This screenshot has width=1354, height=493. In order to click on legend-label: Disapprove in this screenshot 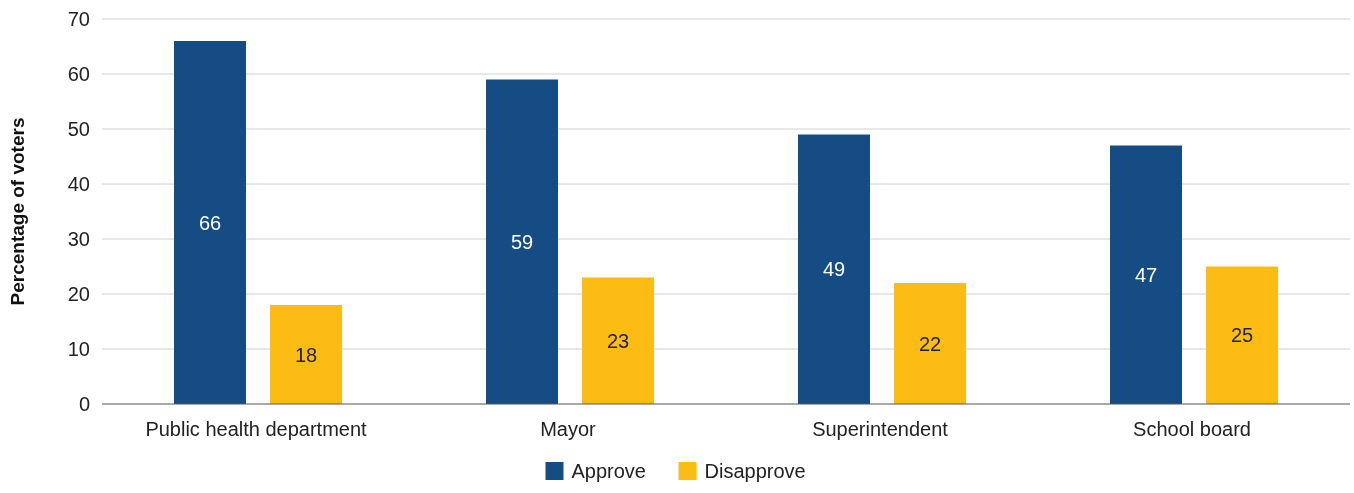, I will do `click(755, 471)`.